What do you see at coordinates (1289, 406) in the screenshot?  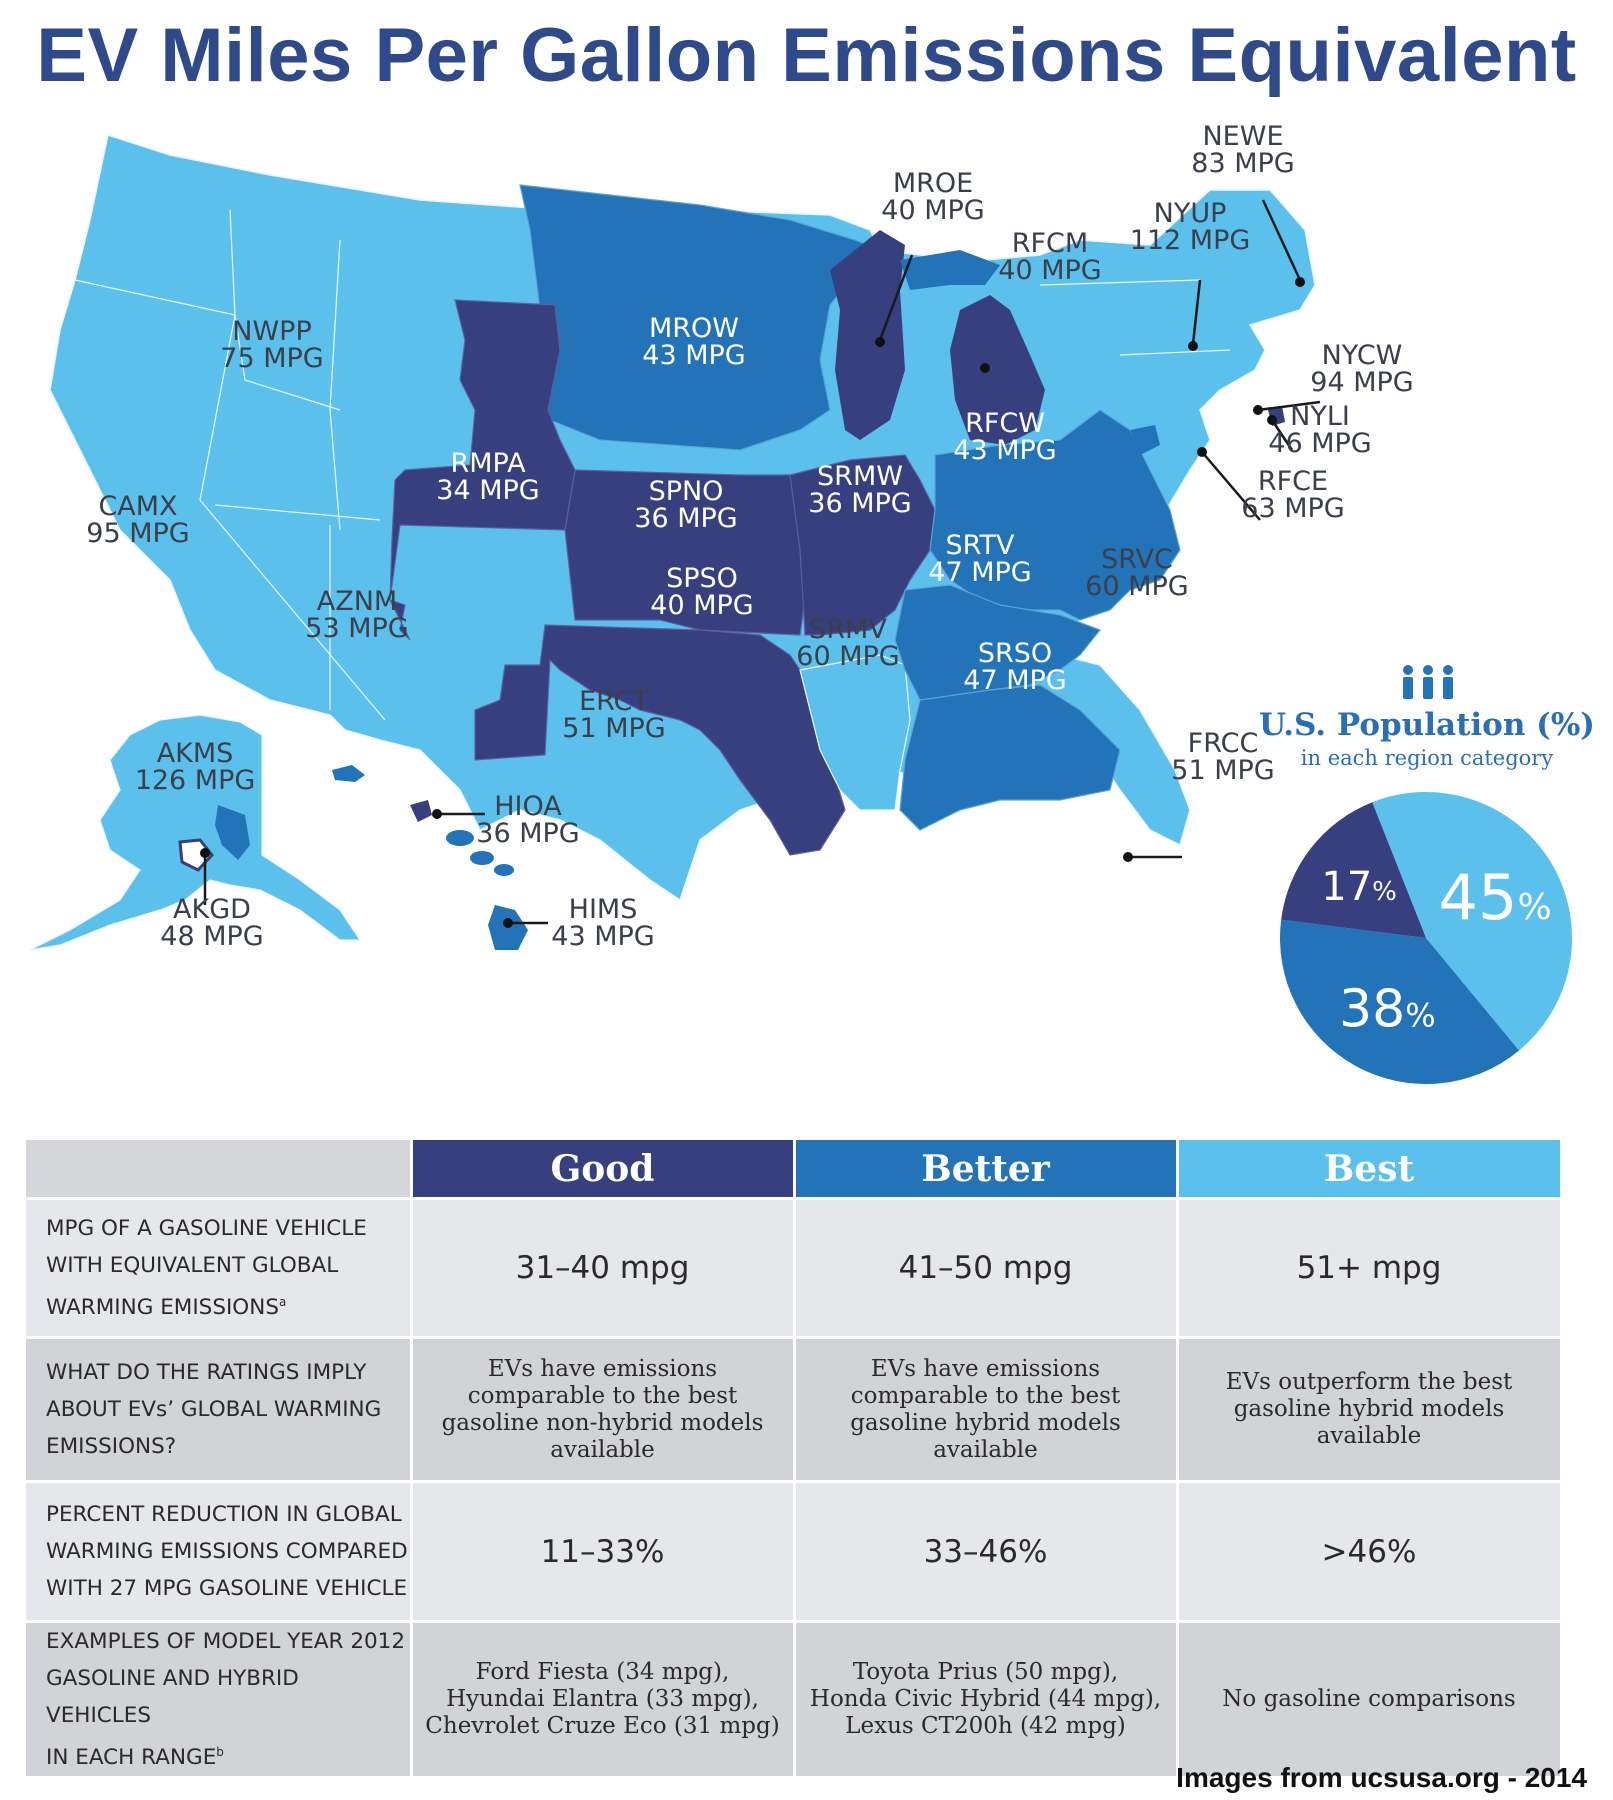 I see `leader-nycw` at bounding box center [1289, 406].